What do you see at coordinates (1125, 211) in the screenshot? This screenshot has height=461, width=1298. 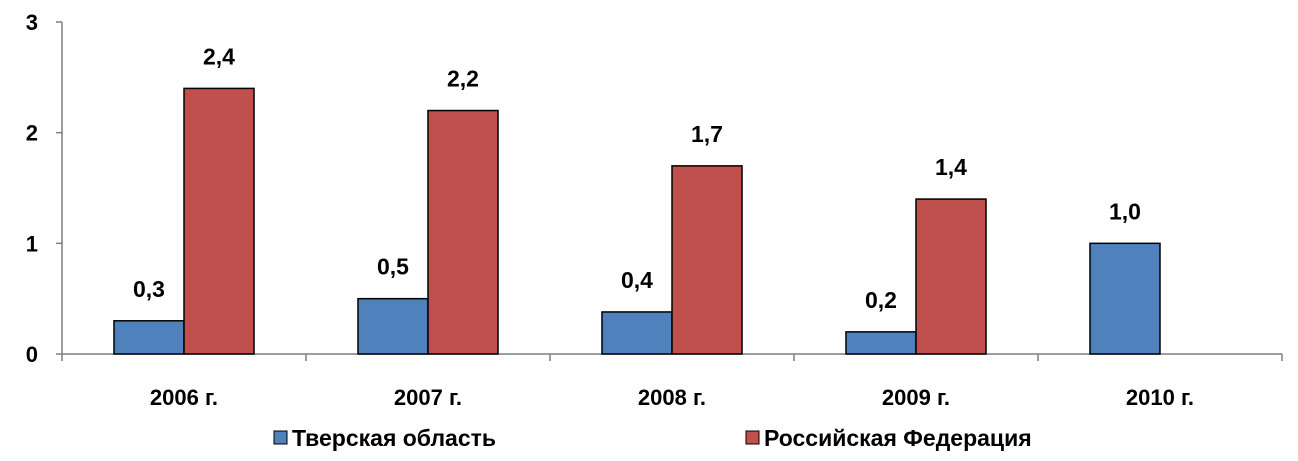 I see `data-label: 1,0` at bounding box center [1125, 211].